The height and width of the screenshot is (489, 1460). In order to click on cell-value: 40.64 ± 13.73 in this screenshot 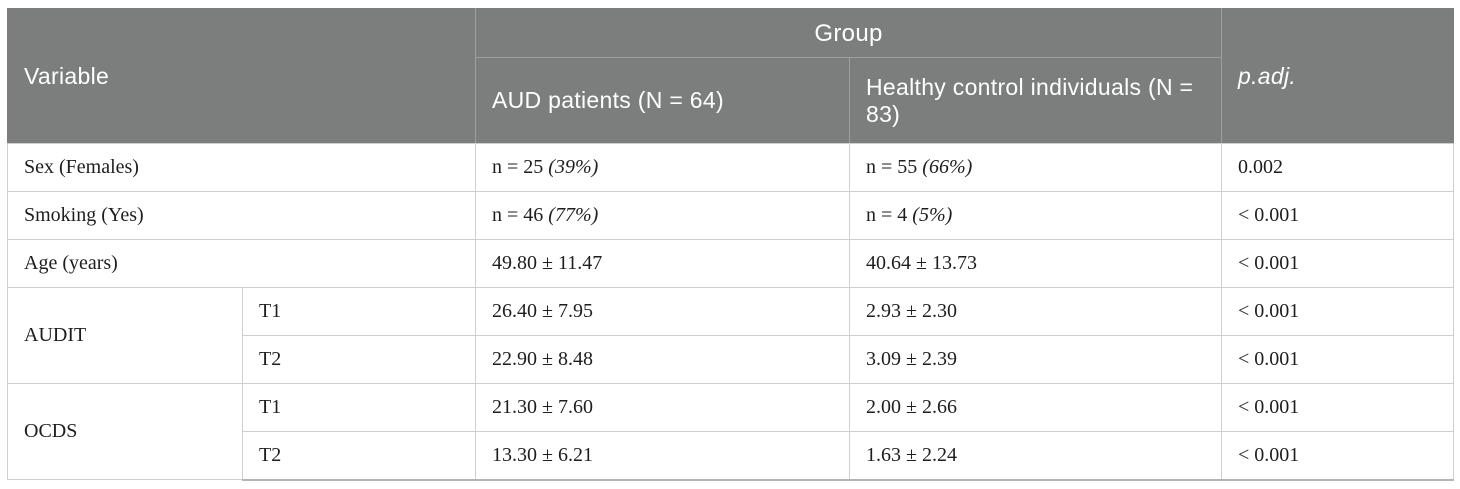, I will do `click(921, 263)`.